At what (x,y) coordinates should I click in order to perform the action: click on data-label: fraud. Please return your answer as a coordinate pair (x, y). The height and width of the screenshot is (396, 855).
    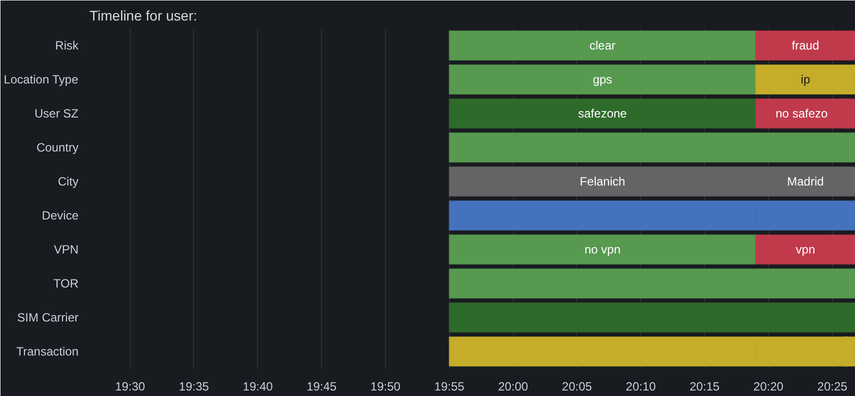
    Looking at the image, I should click on (806, 45).